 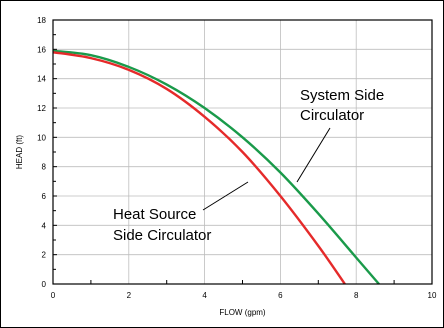 I want to click on y-tick-label: 4, so click(x=44, y=225).